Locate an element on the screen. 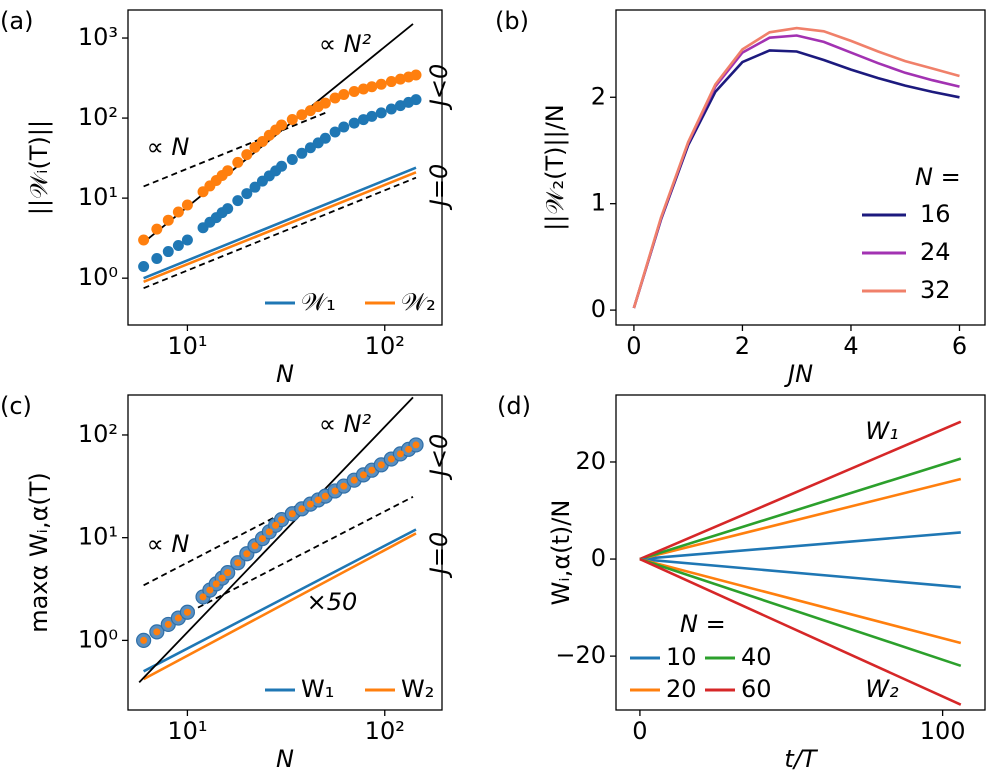 The image size is (997, 781). y-tick-label: 1 is located at coordinates (598, 203).